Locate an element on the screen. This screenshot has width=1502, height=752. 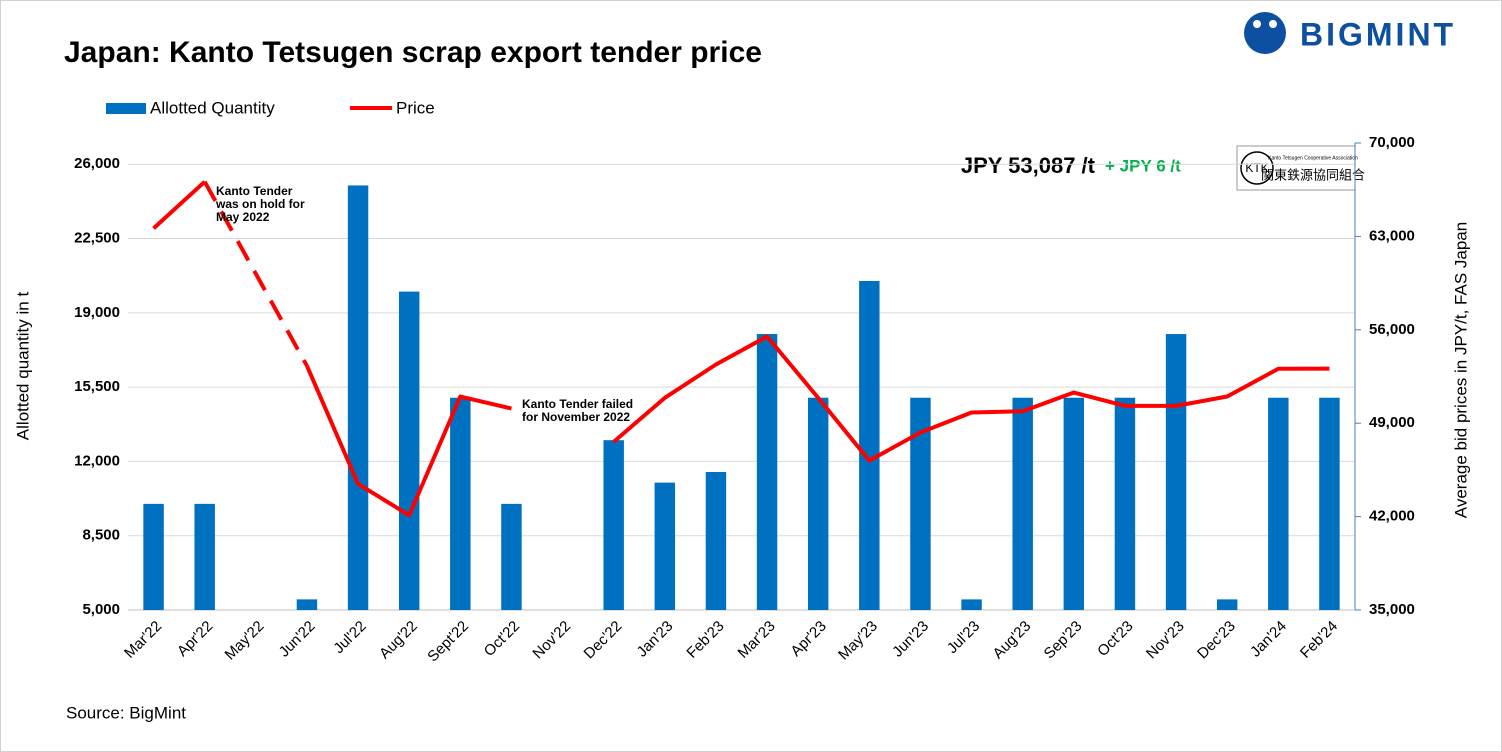
source: Source: BigMint is located at coordinates (126, 712).